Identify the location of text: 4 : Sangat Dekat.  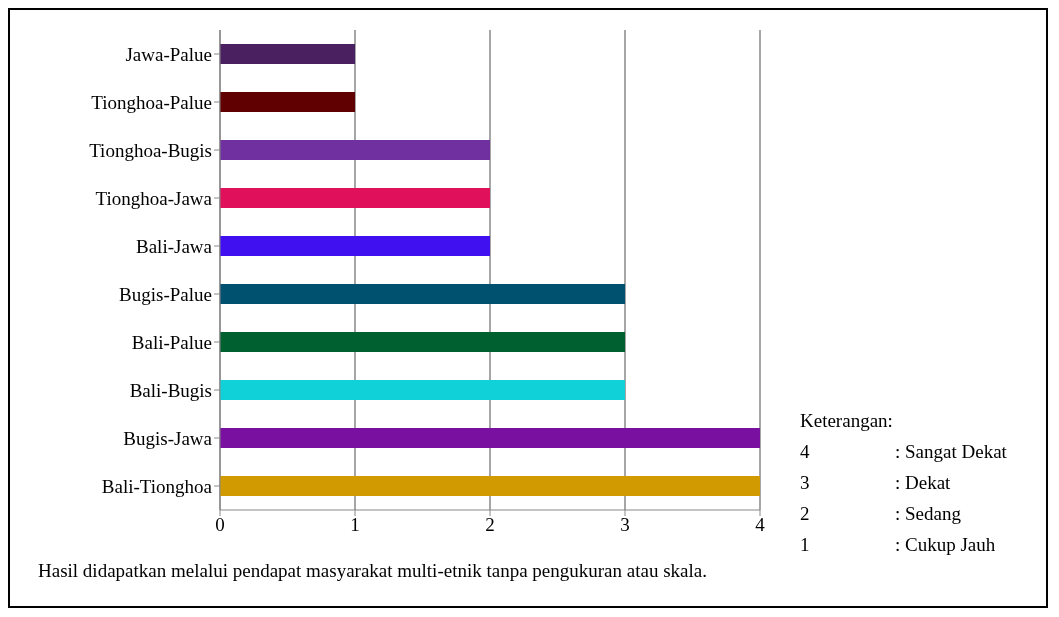
(903, 451).